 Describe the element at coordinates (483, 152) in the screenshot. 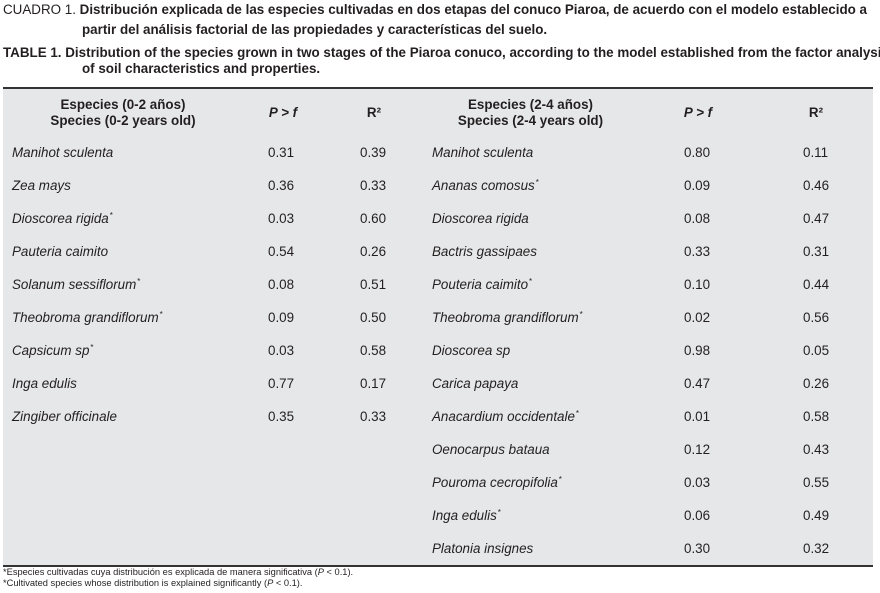

I see `right-species-cell-name: Manihot sculenta` at that location.